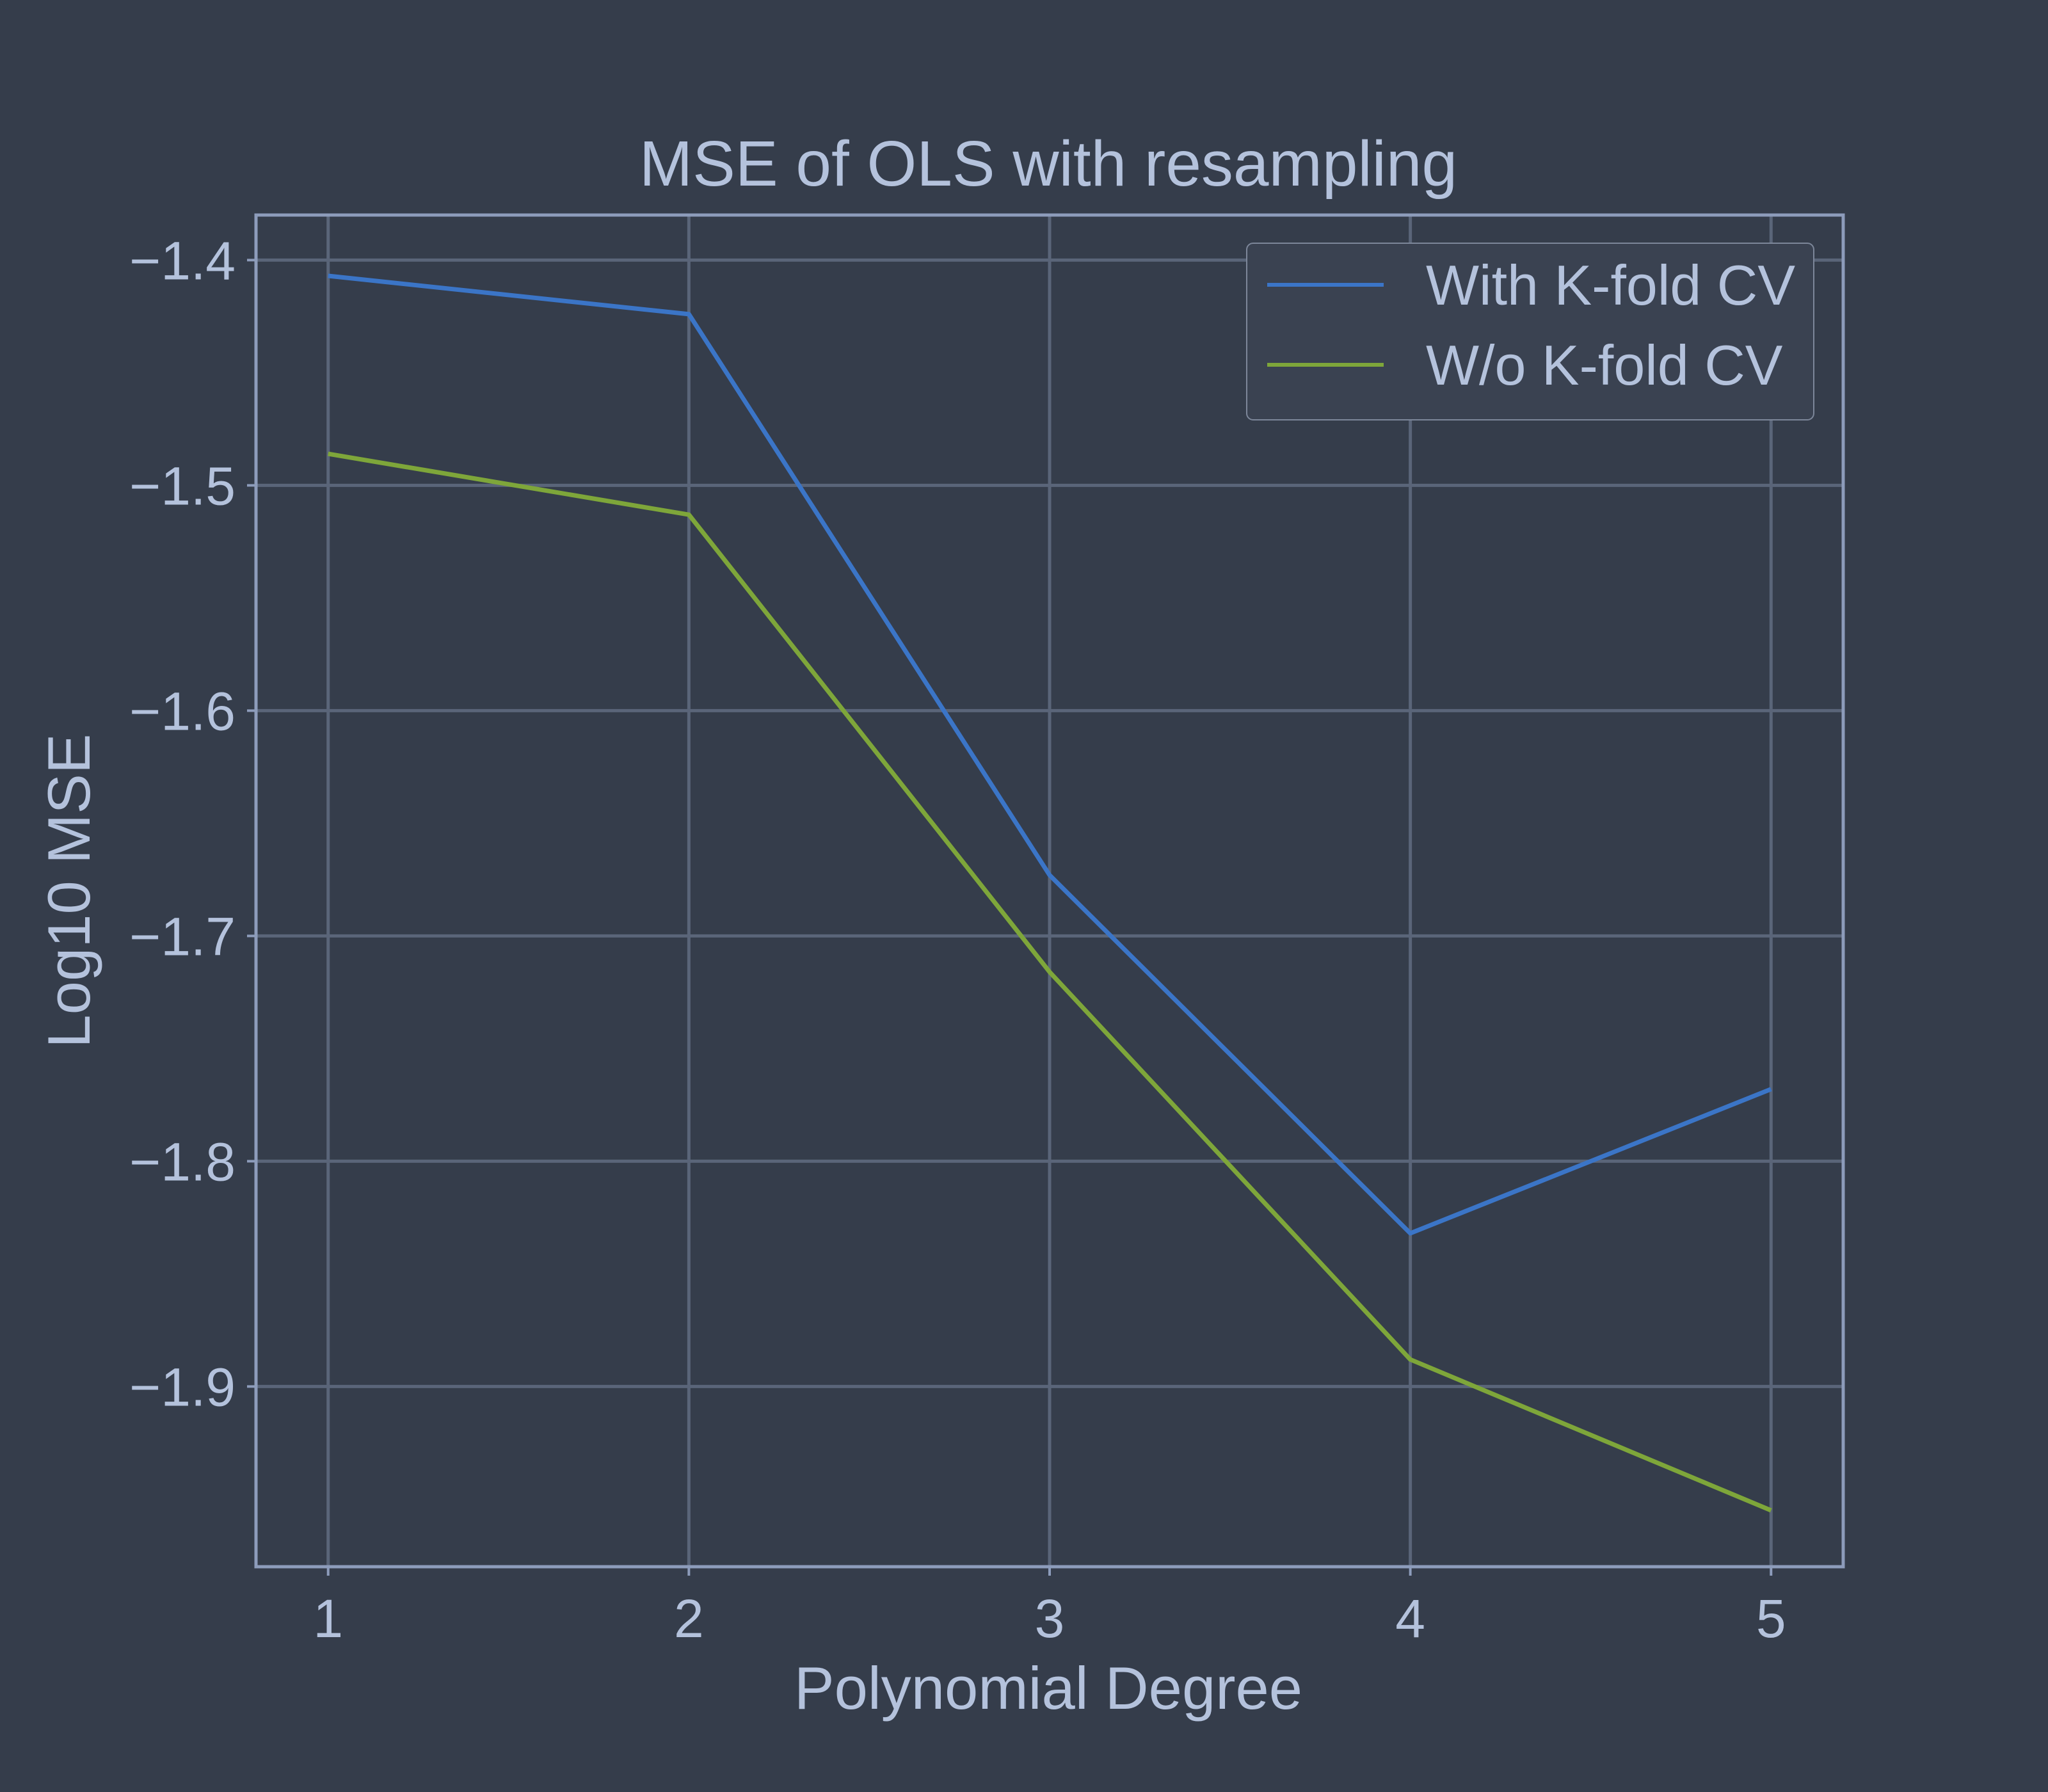 Image resolution: width=2048 pixels, height=1792 pixels. What do you see at coordinates (1048, 1688) in the screenshot?
I see `x-axis-label: Polynomial Degree` at bounding box center [1048, 1688].